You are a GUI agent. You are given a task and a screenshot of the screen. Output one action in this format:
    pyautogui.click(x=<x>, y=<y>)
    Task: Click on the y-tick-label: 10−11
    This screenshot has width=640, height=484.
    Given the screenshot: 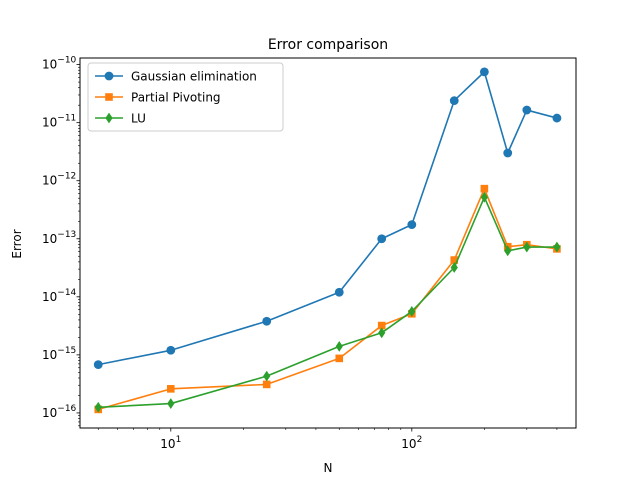 What is the action you would take?
    pyautogui.click(x=59, y=122)
    